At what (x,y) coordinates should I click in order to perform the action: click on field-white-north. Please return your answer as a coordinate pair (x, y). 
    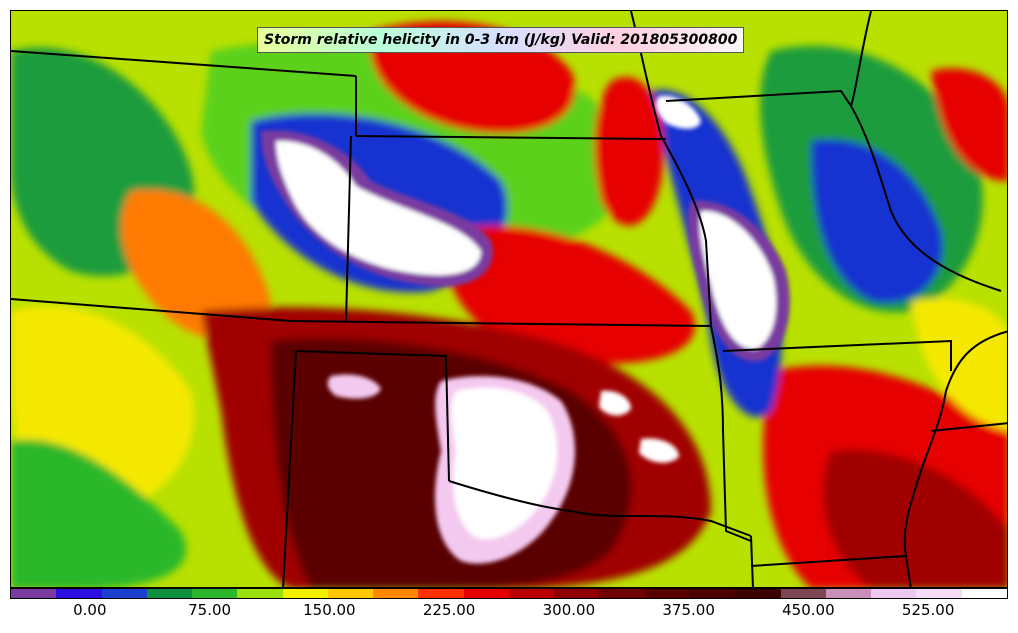
    Looking at the image, I should click on (378, 208).